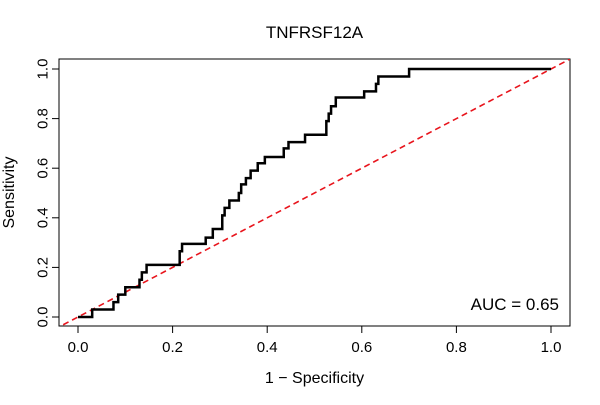  Describe the element at coordinates (172, 347) in the screenshot. I see `x-tick-label: 0.2` at that location.